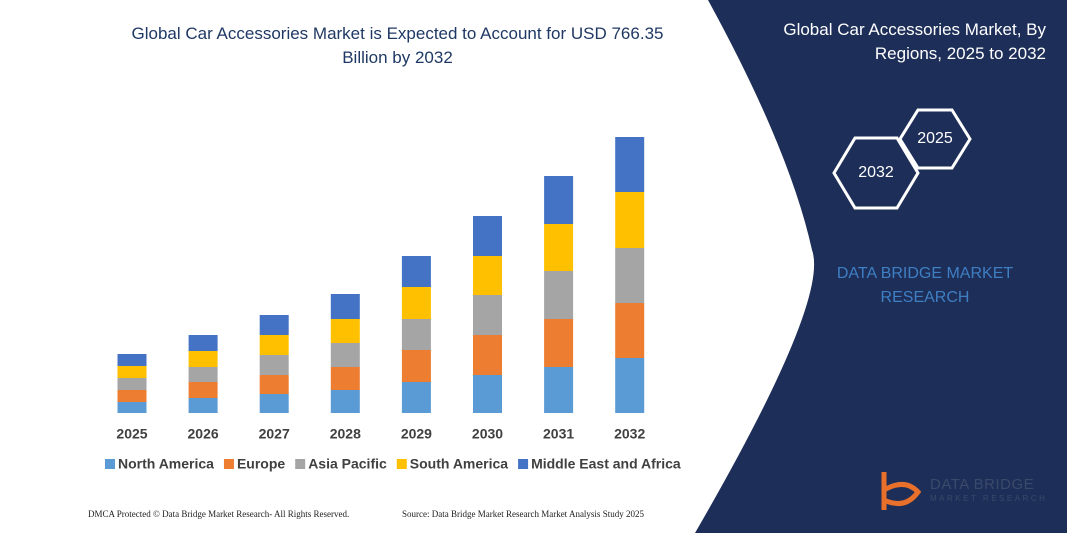  Describe the element at coordinates (345, 434) in the screenshot. I see `x-tick-label: 2028` at that location.